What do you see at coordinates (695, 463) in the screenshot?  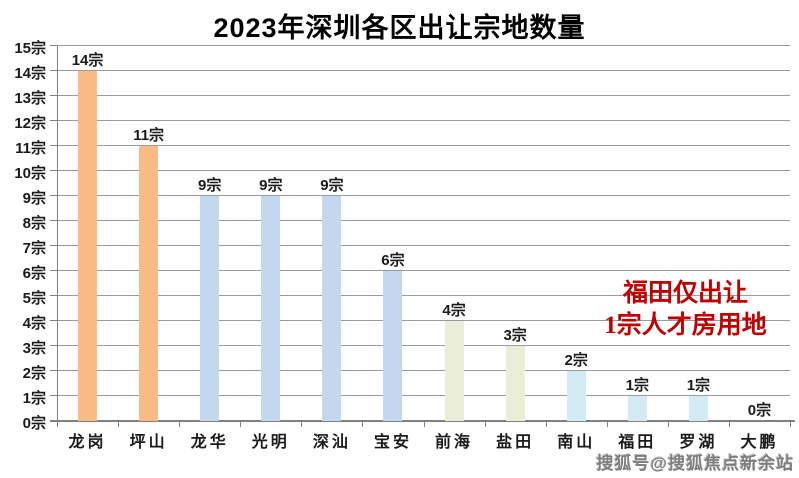 I see `watermark: 搜狐号@搜狐焦点新余站` at bounding box center [695, 463].